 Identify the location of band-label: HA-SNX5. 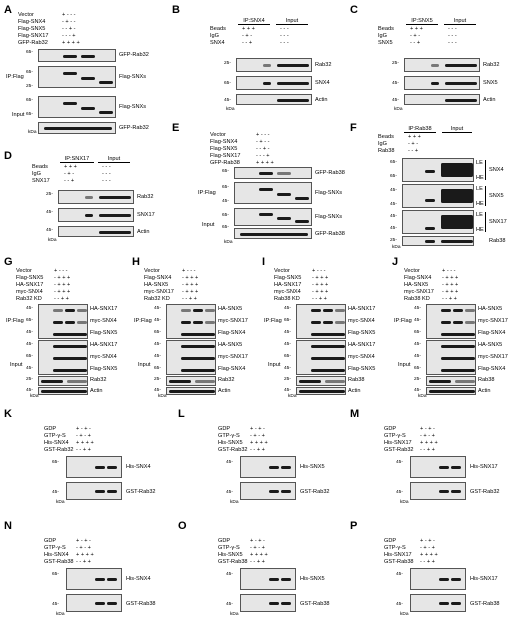
(490, 345).